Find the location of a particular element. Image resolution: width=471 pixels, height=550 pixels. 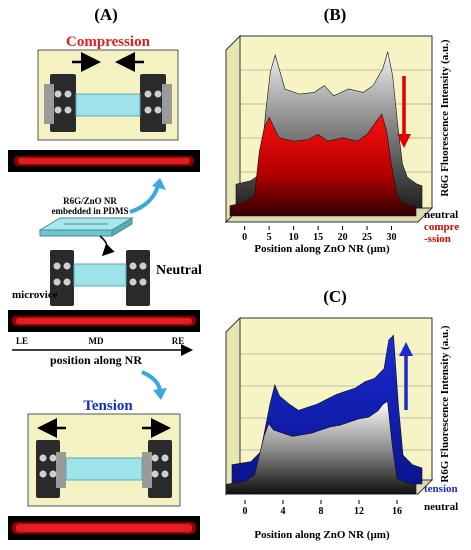

panel-c-label: (C) is located at coordinates (335, 296).